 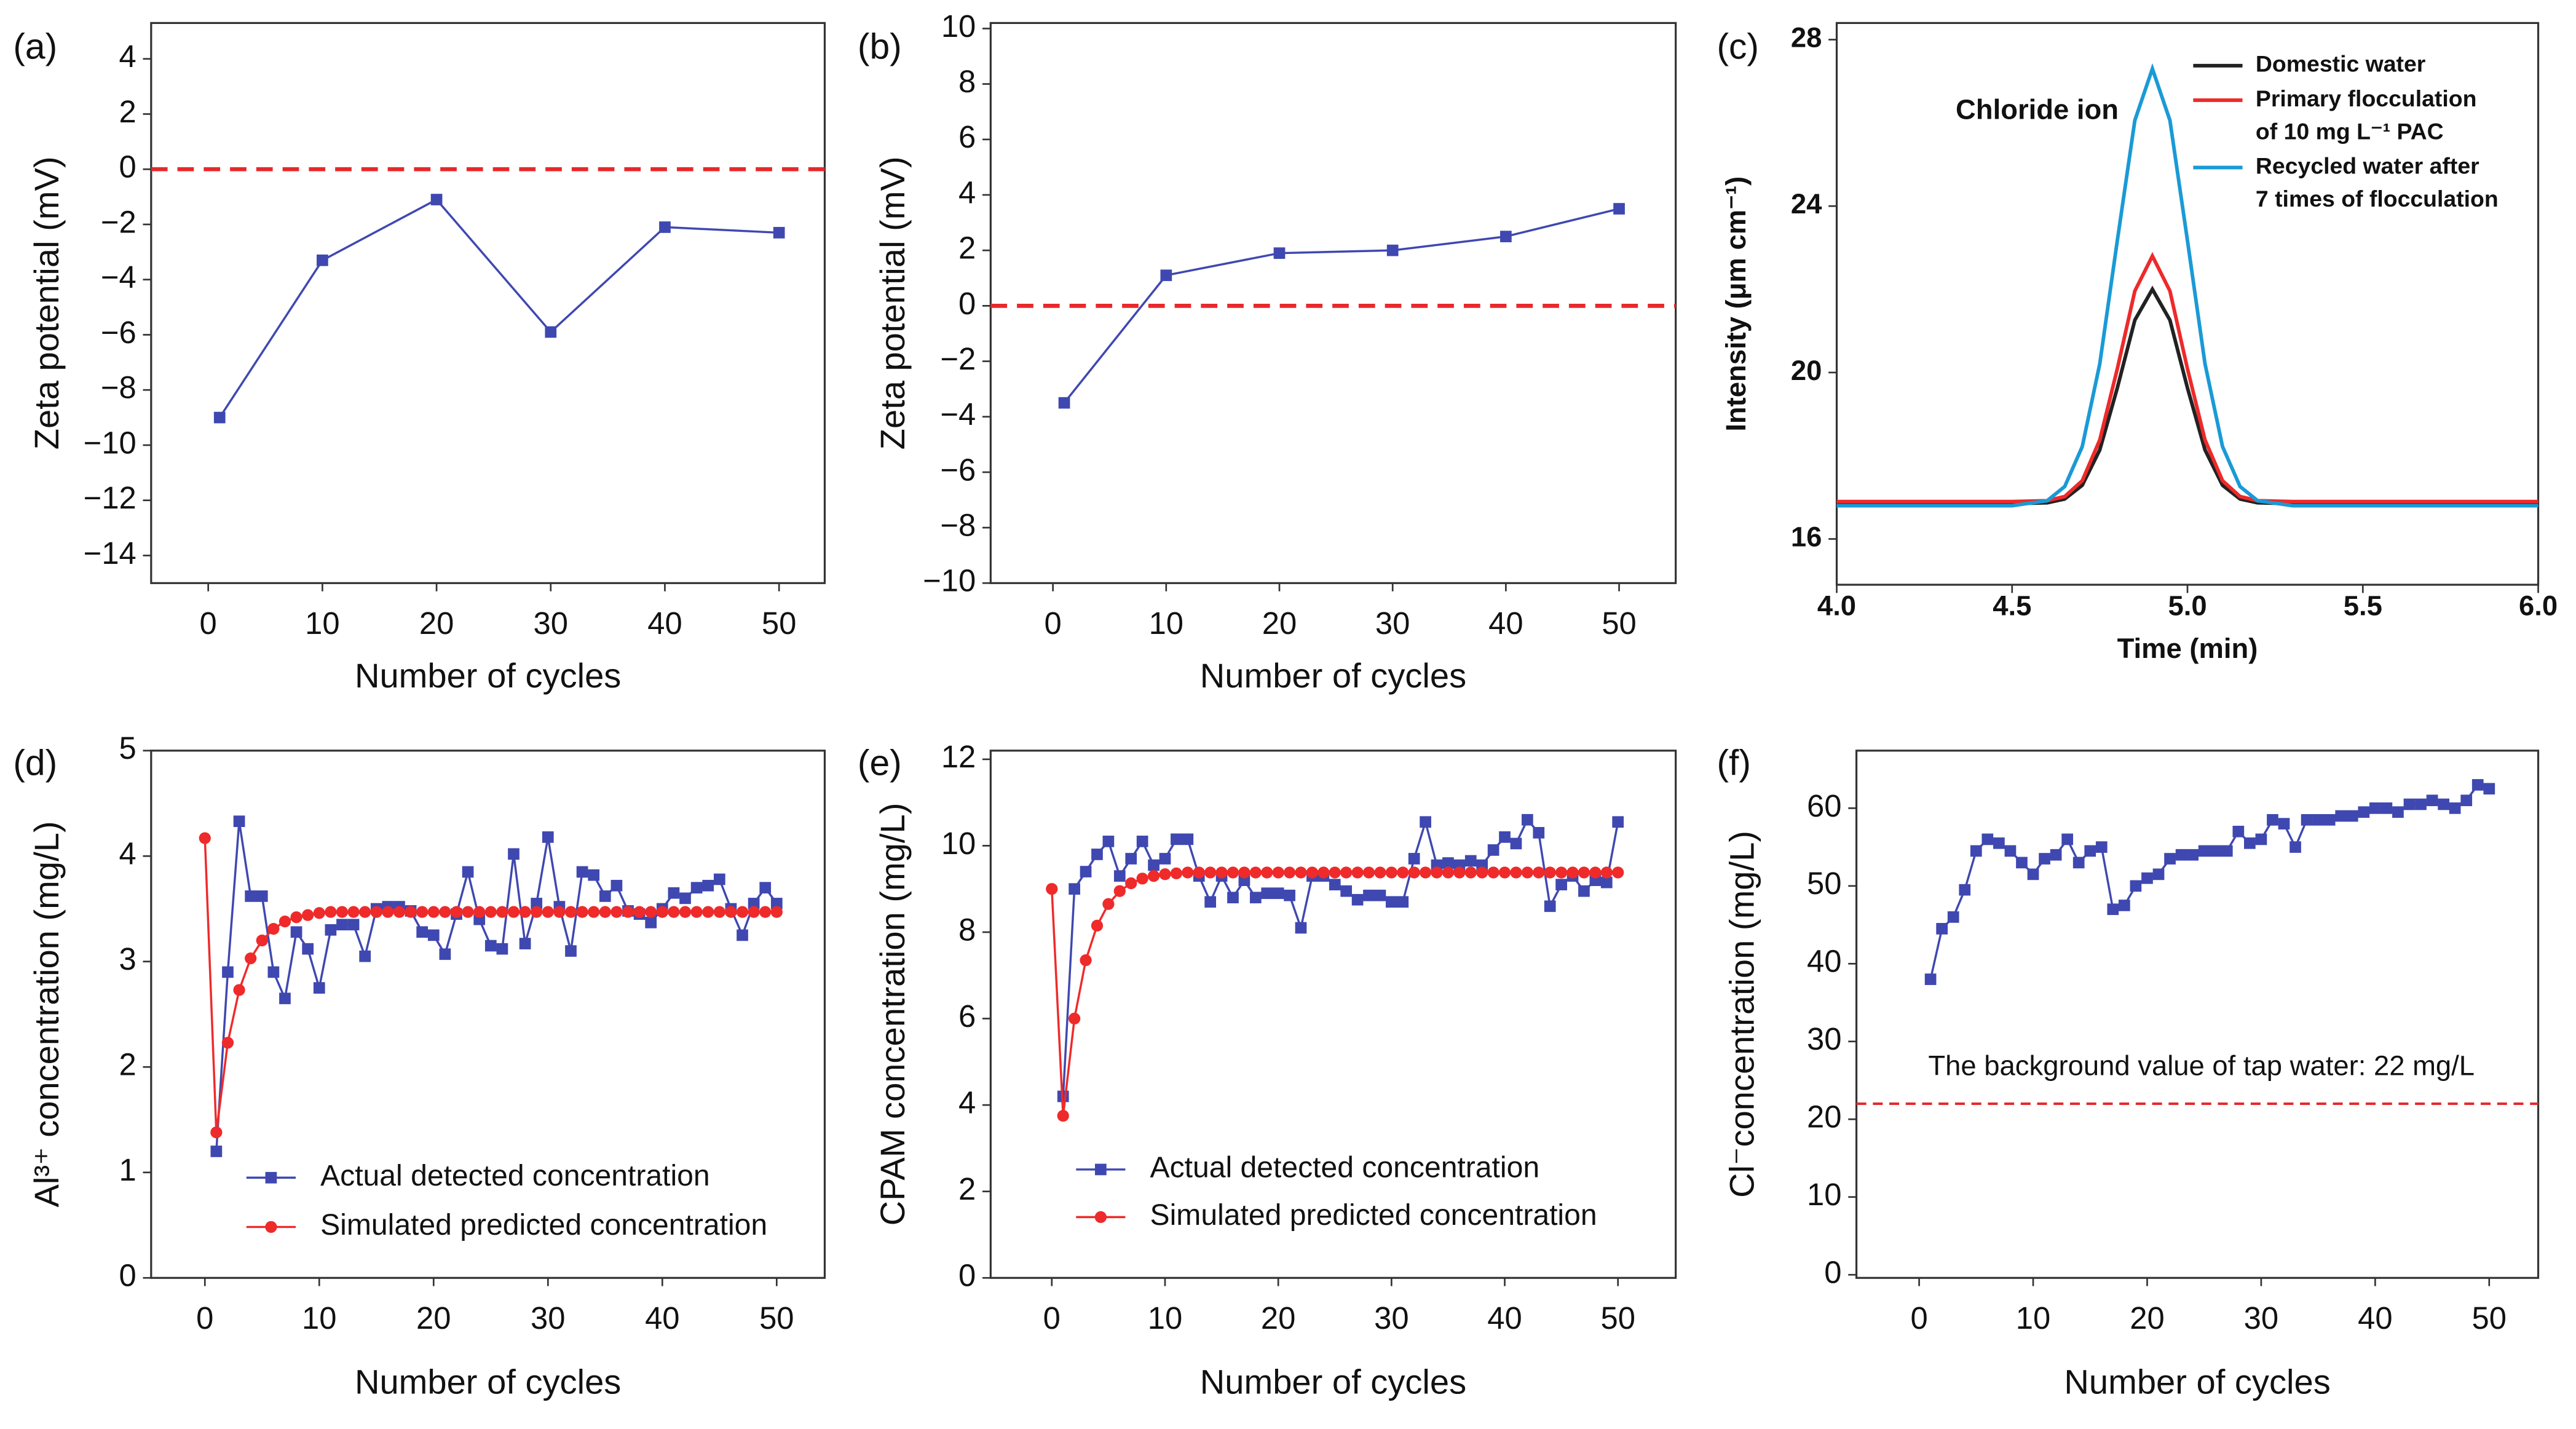 I want to click on x-tick-label: 4.0, so click(x=1836, y=605).